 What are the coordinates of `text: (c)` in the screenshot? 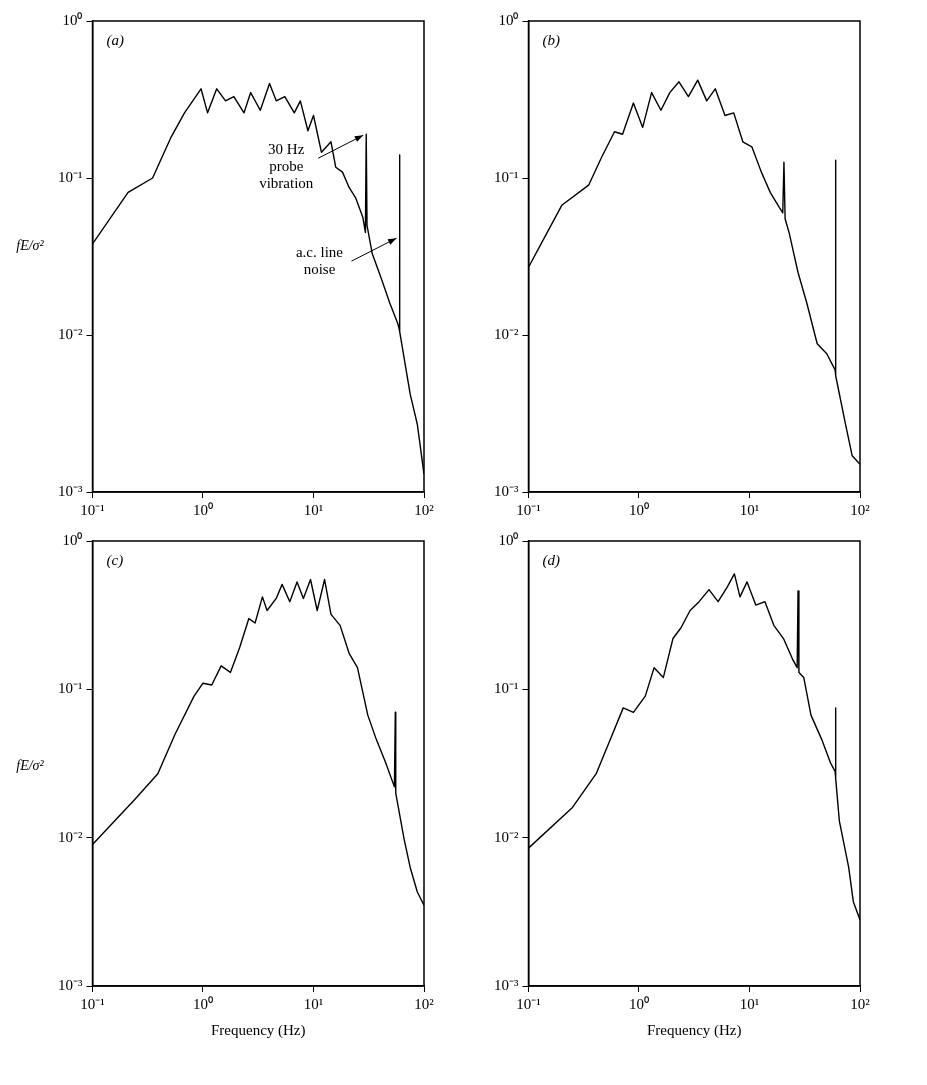 It's located at (115, 560).